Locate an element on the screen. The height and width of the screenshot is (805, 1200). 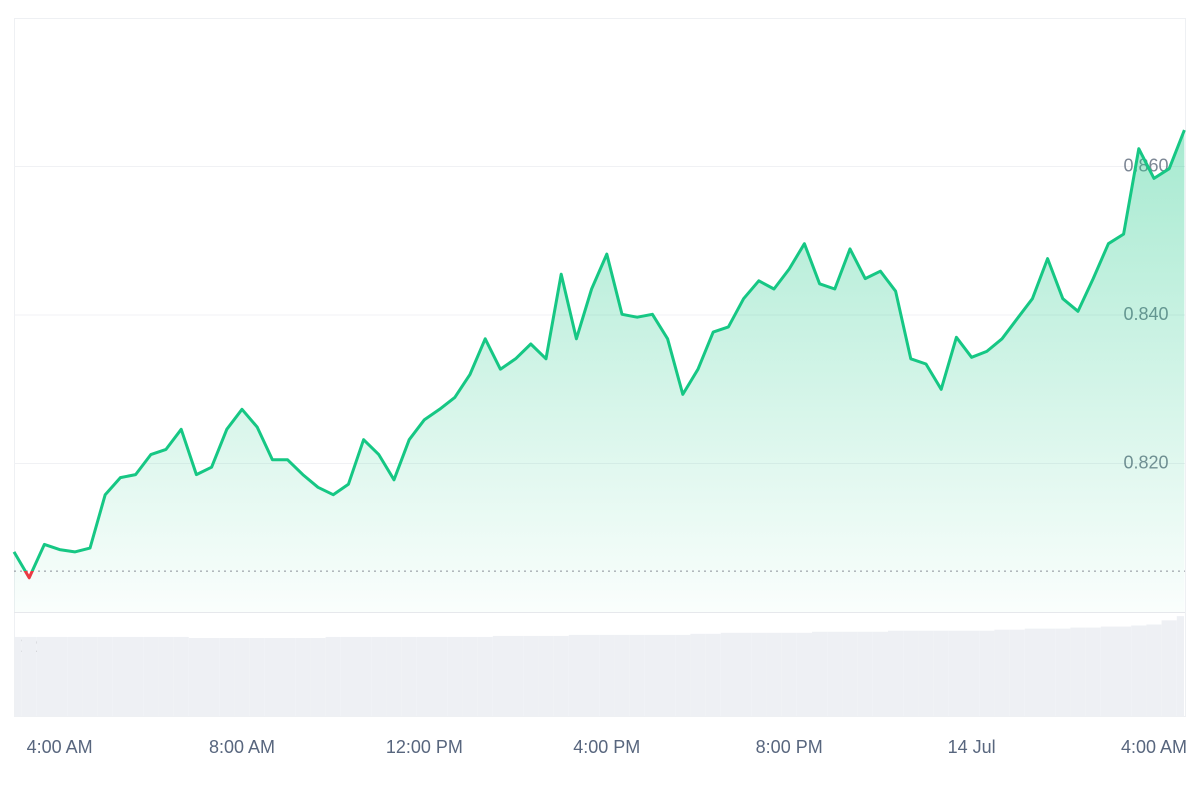
x-tick-label: 8:00 AM is located at coordinates (242, 747).